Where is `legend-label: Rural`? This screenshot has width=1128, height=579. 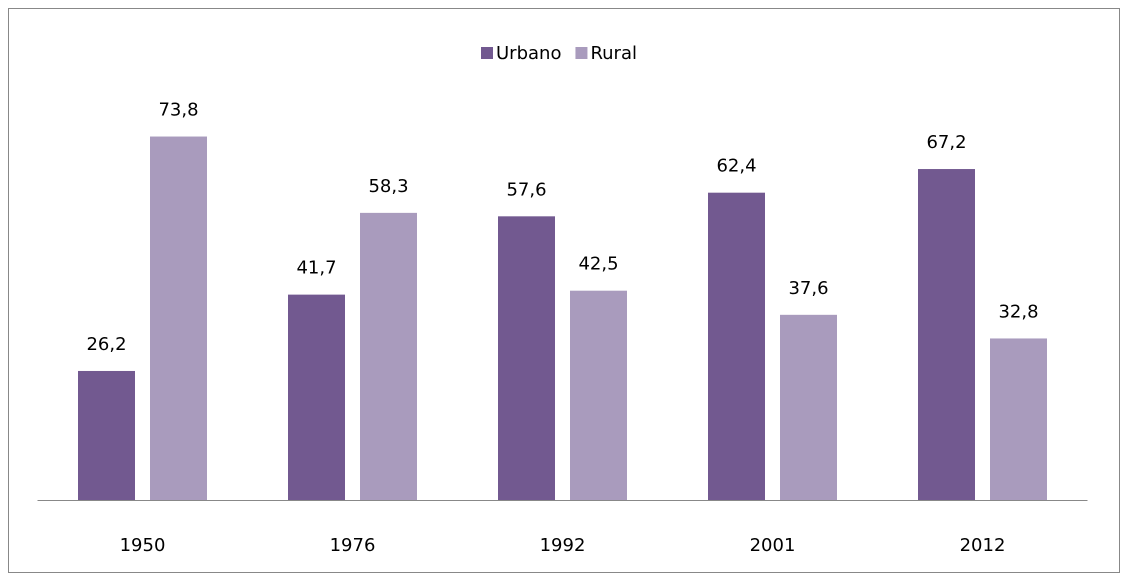
legend-label: Rural is located at coordinates (613, 53).